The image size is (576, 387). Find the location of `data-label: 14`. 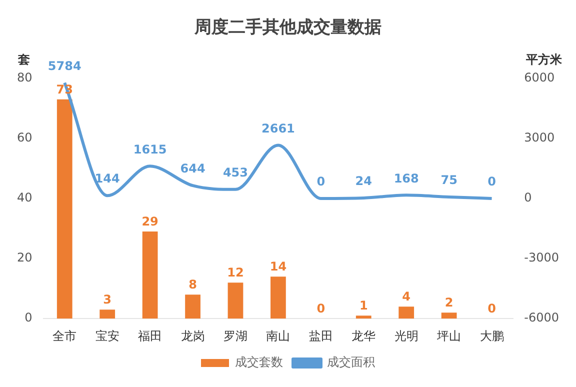

data-label: 14 is located at coordinates (278, 267).